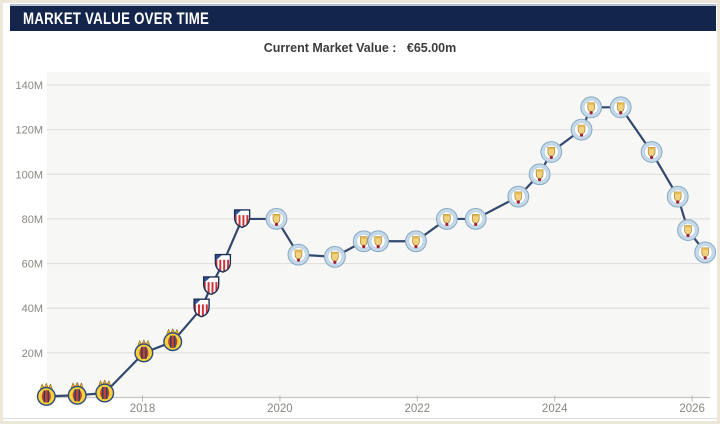  What do you see at coordinates (280, 409) in the screenshot?
I see `x-axis-tick-label: 2020` at bounding box center [280, 409].